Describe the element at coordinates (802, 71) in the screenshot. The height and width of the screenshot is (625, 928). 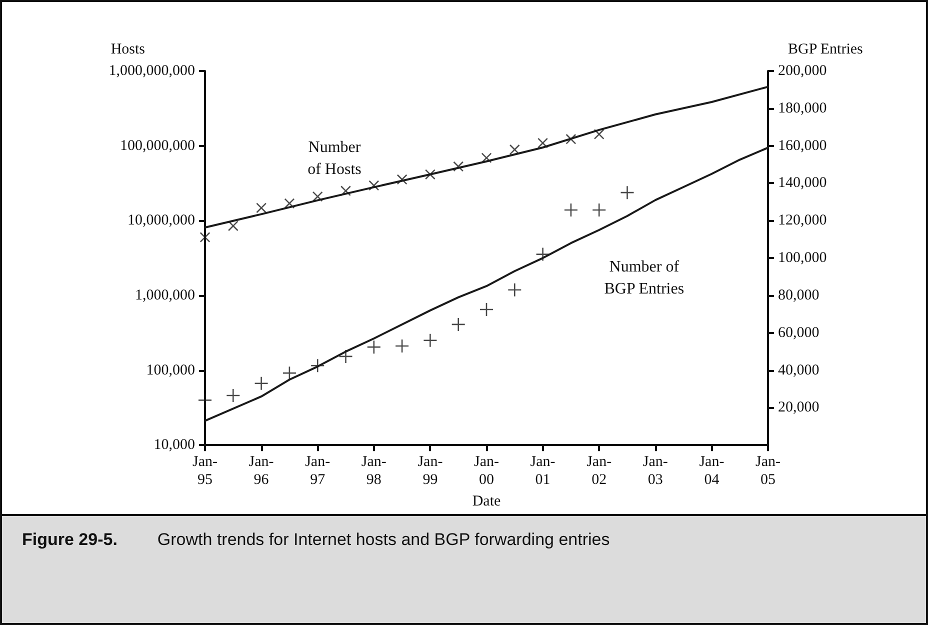
I see `y2-tick-label: 200,000` at that location.